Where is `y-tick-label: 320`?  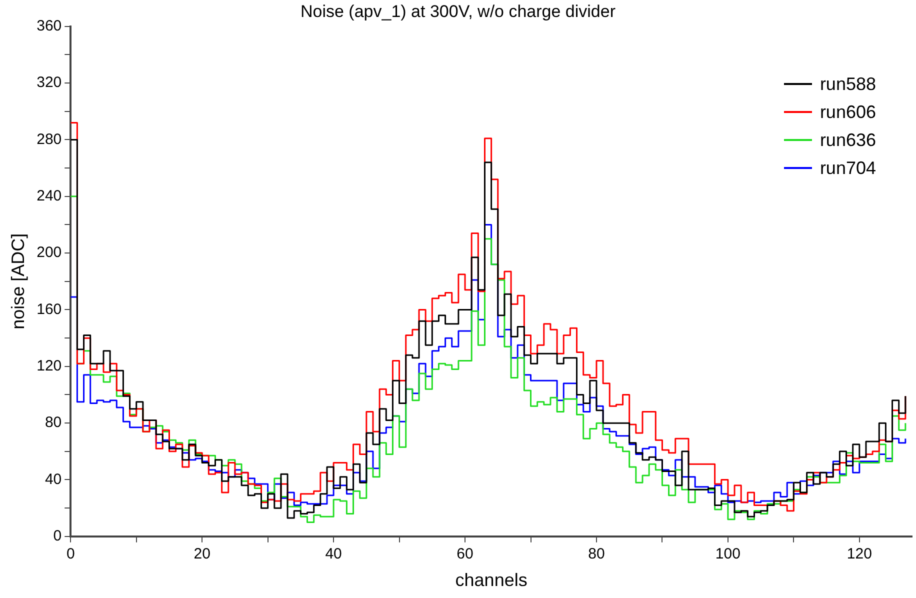
y-tick-label: 320 is located at coordinates (49, 83).